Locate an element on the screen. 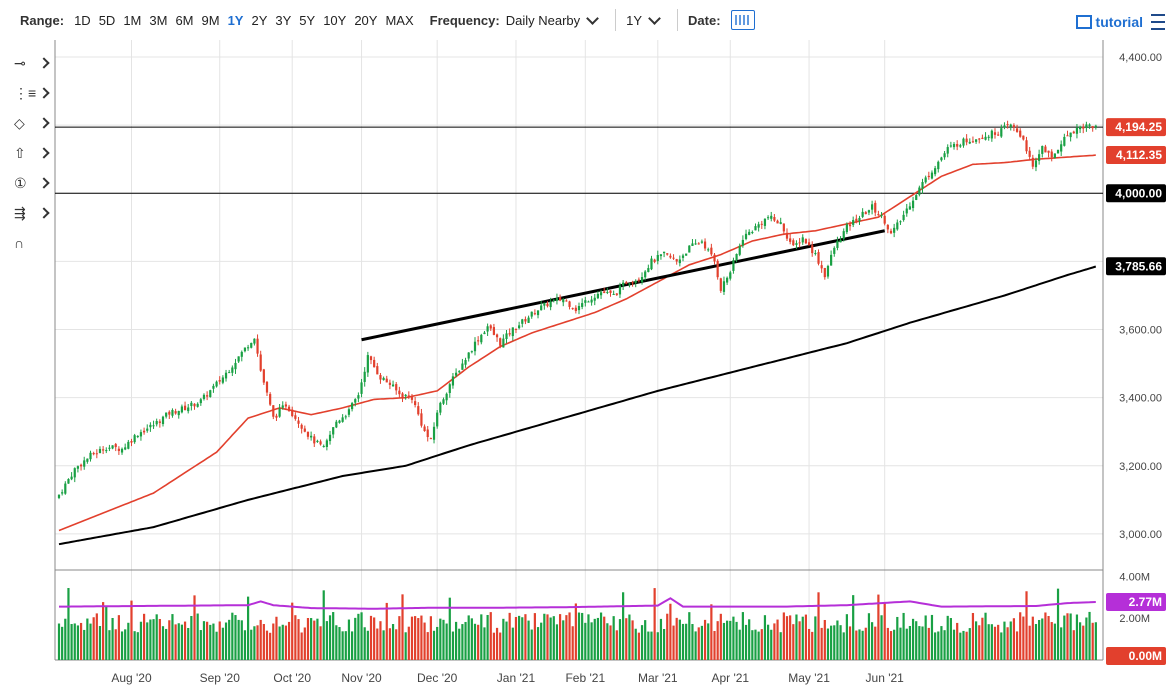 Image resolution: width=1171 pixels, height=697 pixels. range-1d: 1D is located at coordinates (82, 20).